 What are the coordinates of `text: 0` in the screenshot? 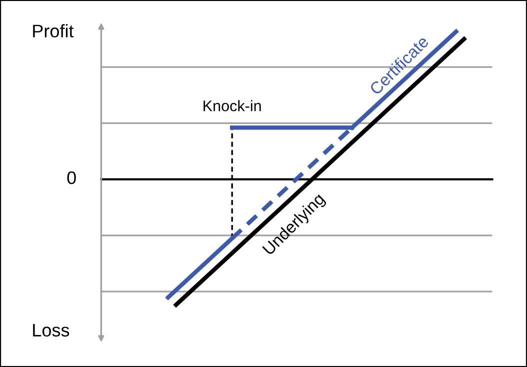 It's located at (71, 177).